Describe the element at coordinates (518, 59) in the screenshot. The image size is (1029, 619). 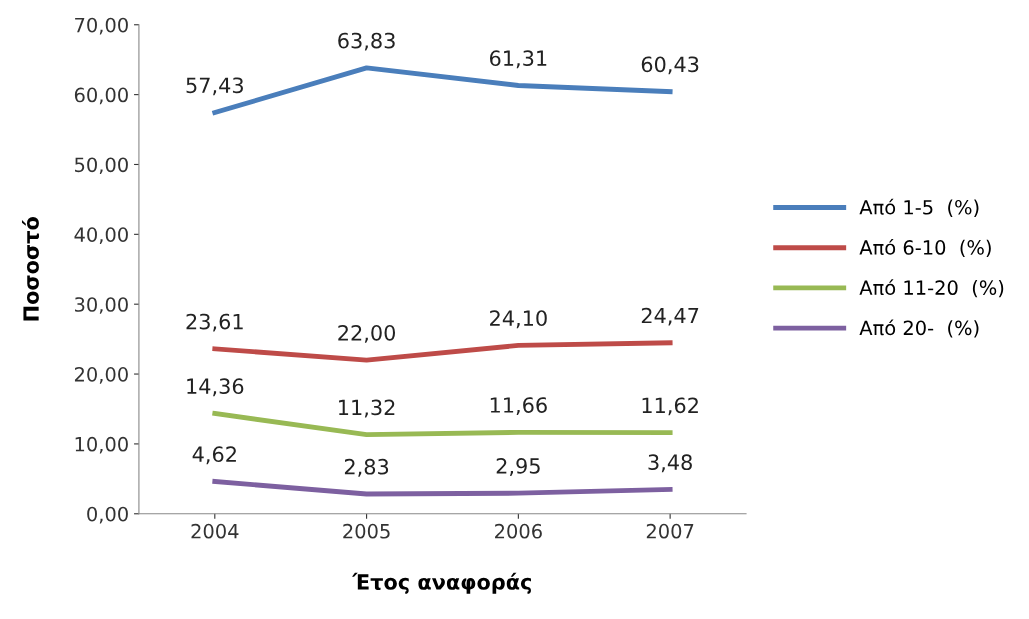
I see `data-label: 61,31` at that location.